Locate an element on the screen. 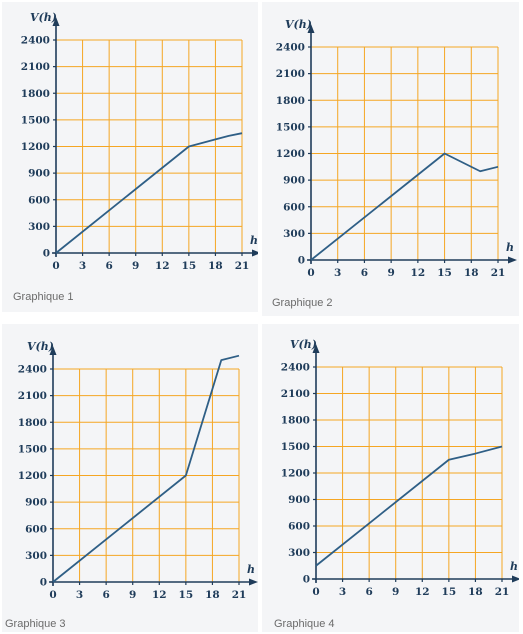 The image size is (523, 634). caption-2: Graphique 2 is located at coordinates (302, 303).